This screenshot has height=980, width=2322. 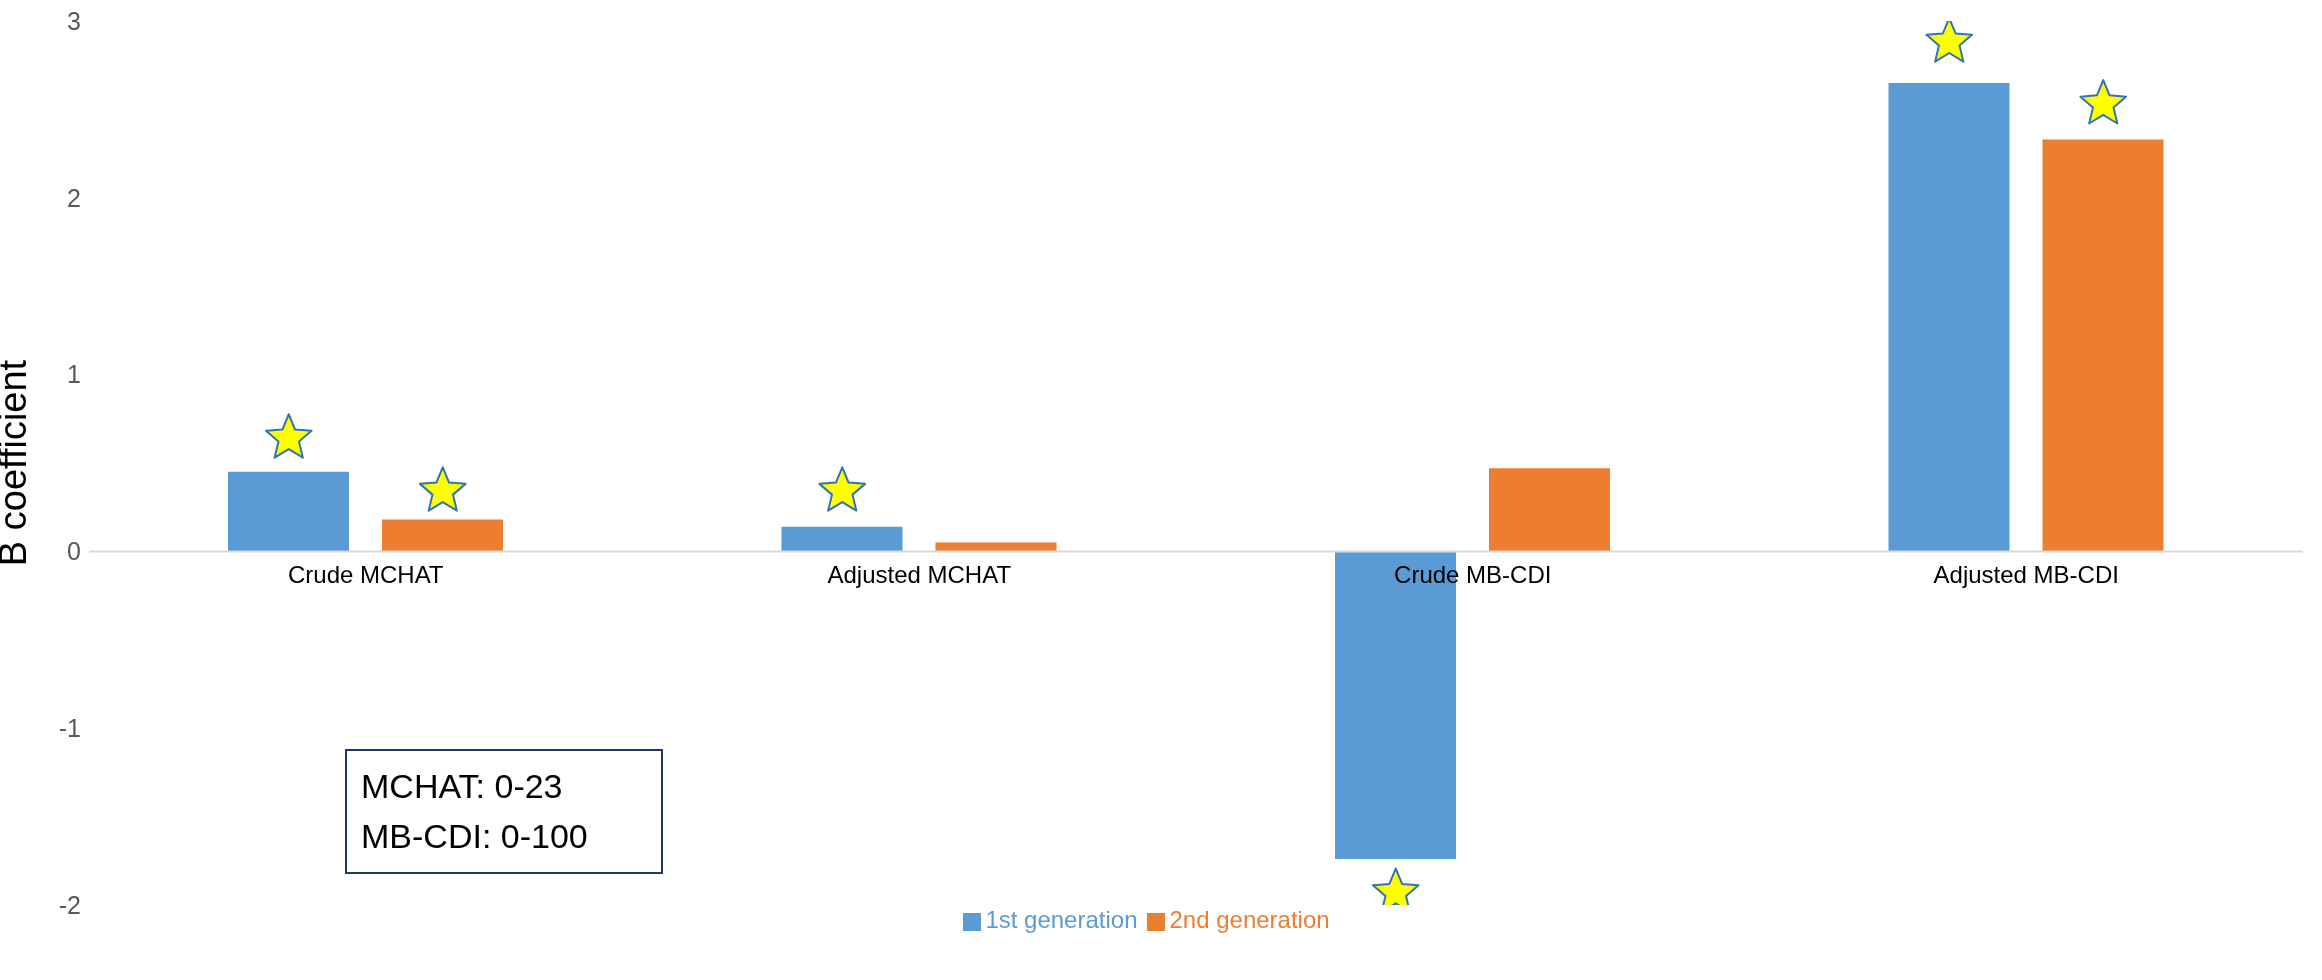 What do you see at coordinates (475, 836) in the screenshot?
I see `annotation: MB-CDI: 0-100` at bounding box center [475, 836].